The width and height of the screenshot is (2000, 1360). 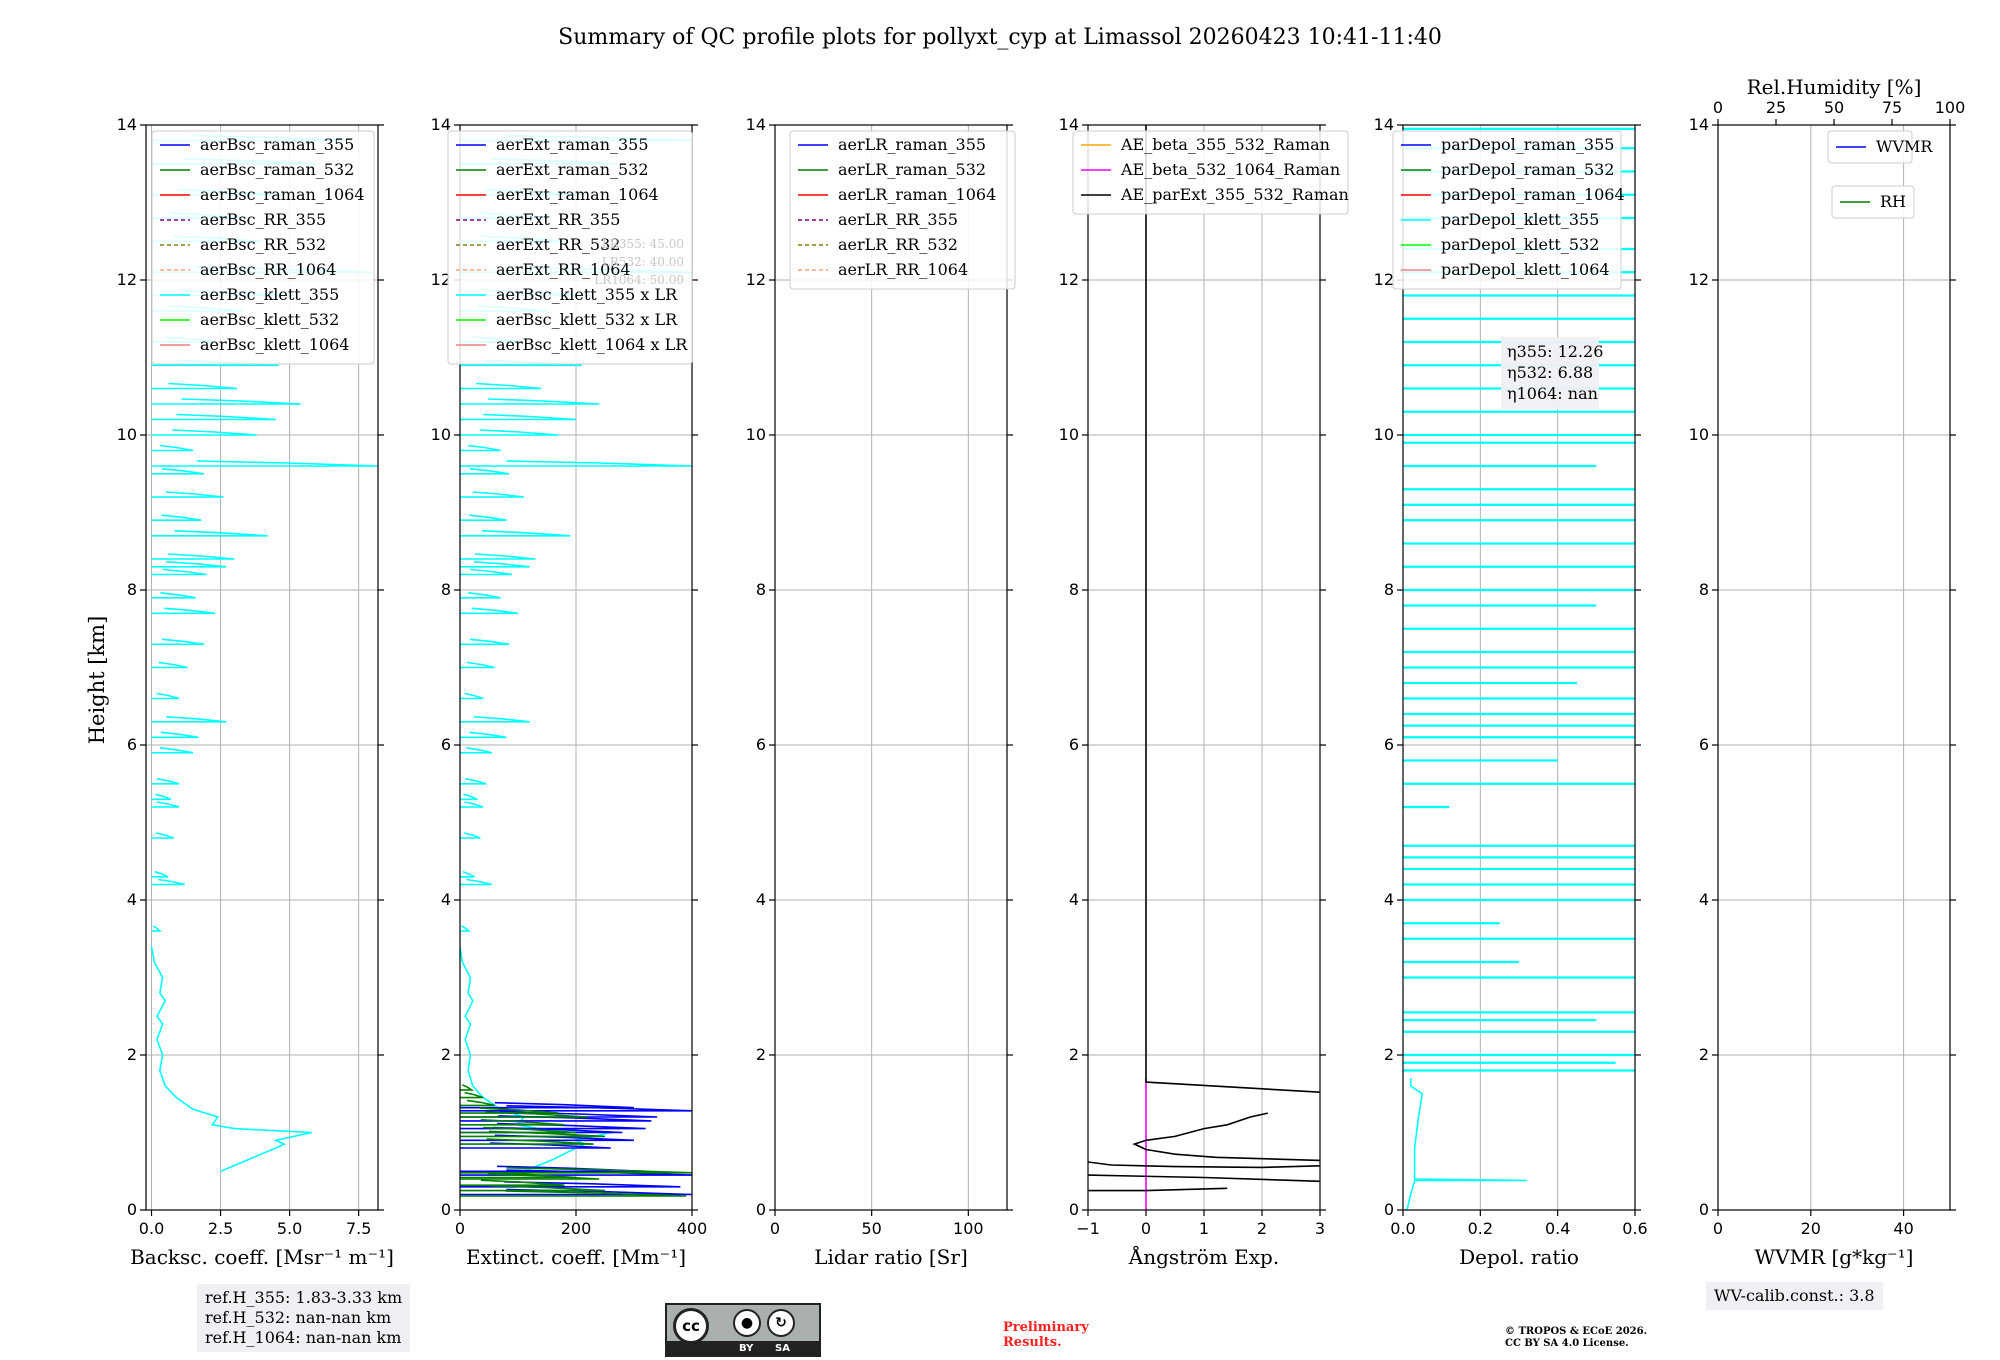 What do you see at coordinates (1557, 1228) in the screenshot?
I see `x-tick-label: 0.4` at bounding box center [1557, 1228].